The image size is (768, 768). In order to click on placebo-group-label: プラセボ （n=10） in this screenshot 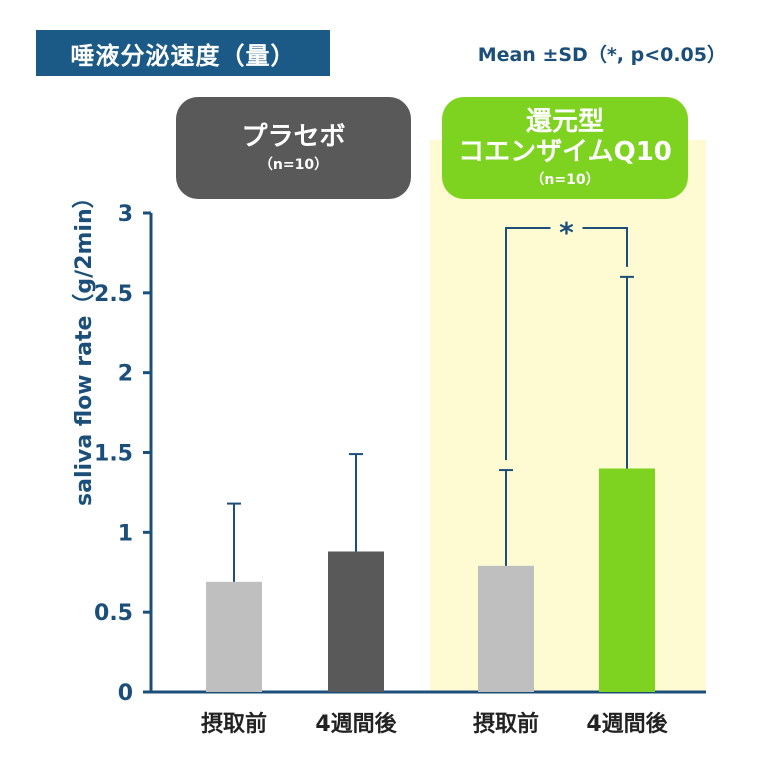, I will do `click(293, 148)`.